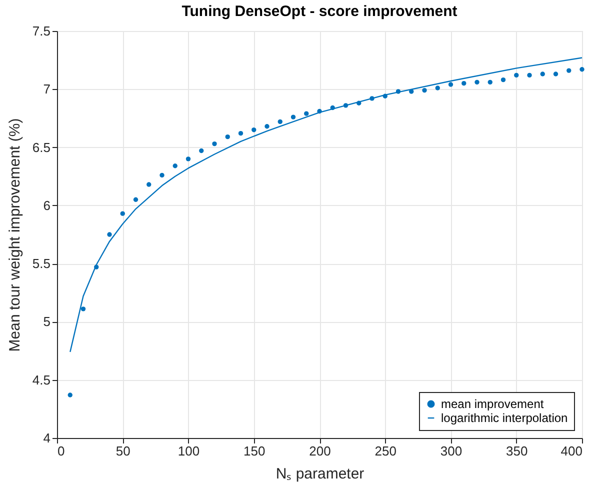 The image size is (599, 485). I want to click on y-tick-label: 4.5, so click(41, 380).